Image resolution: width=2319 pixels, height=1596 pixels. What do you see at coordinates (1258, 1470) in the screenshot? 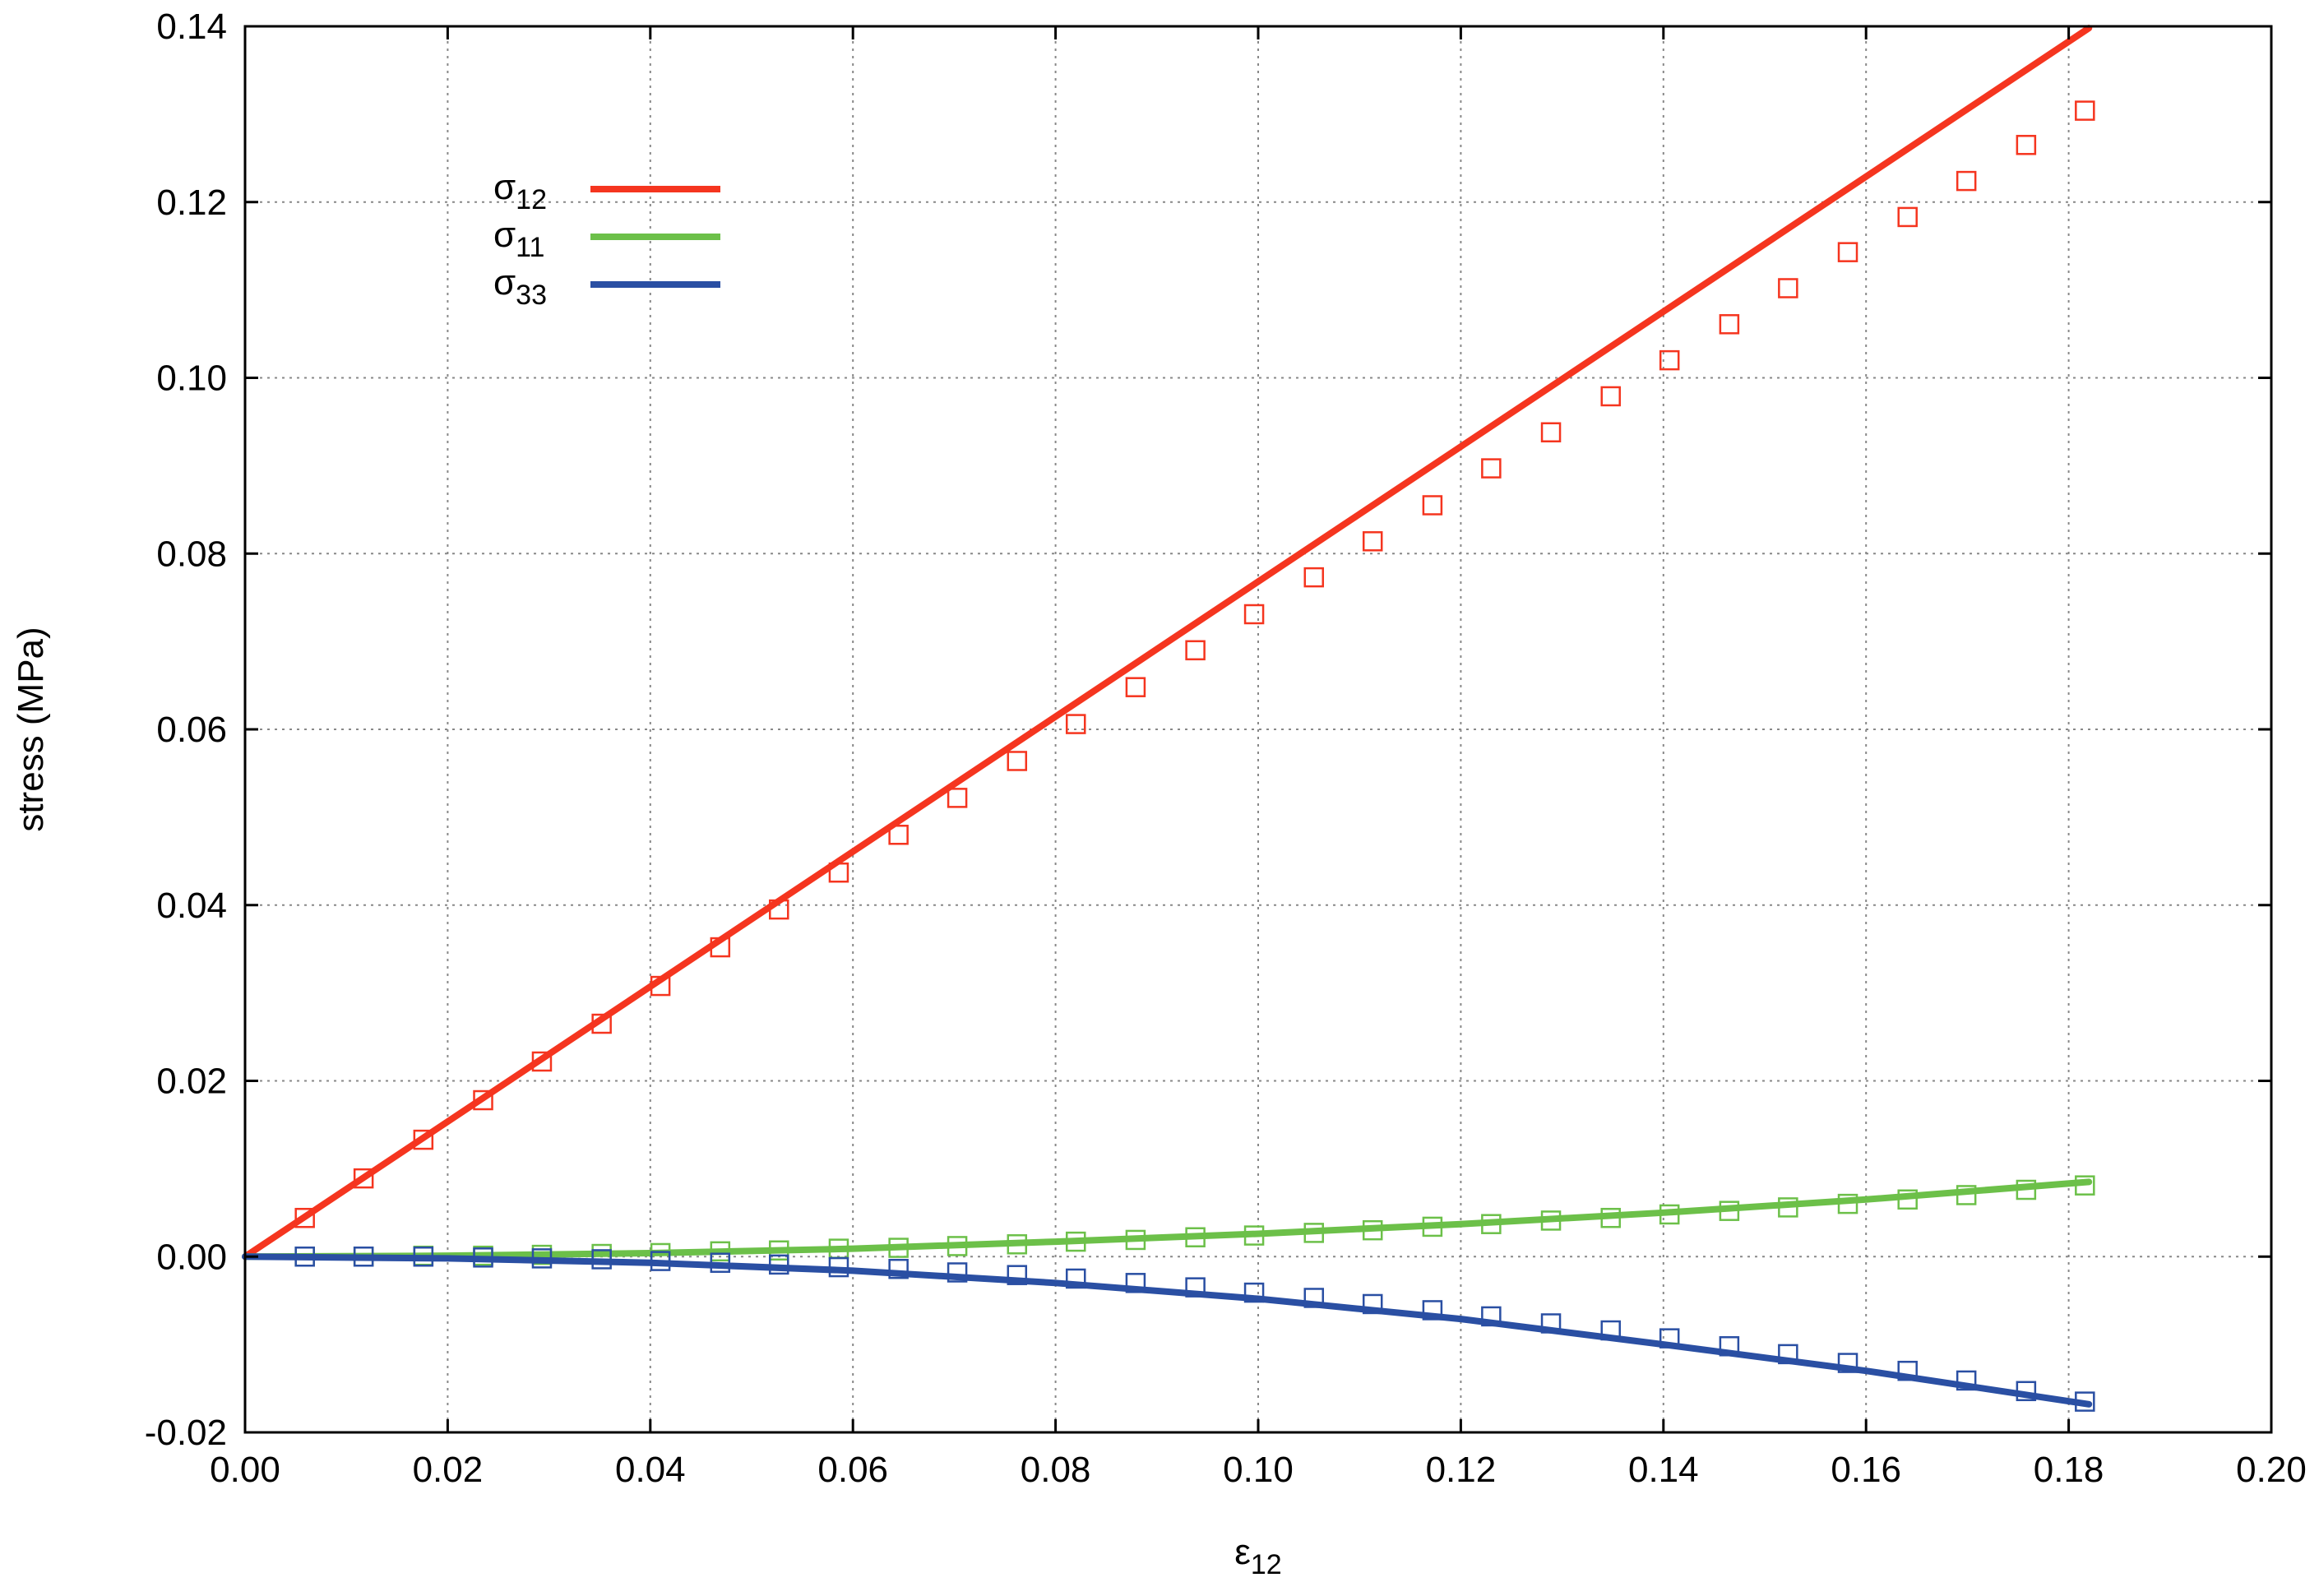
I see `x-tick-label: 0.10` at bounding box center [1258, 1470].